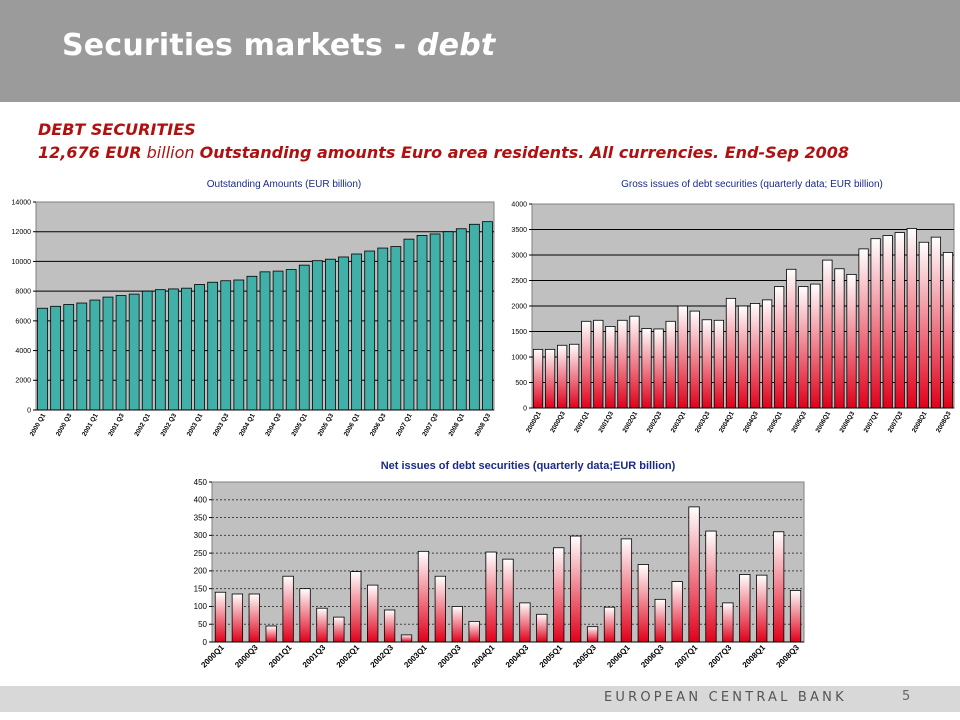 Image resolution: width=960 pixels, height=720 pixels. I want to click on x-tick-label: 2005Q1, so click(775, 422).